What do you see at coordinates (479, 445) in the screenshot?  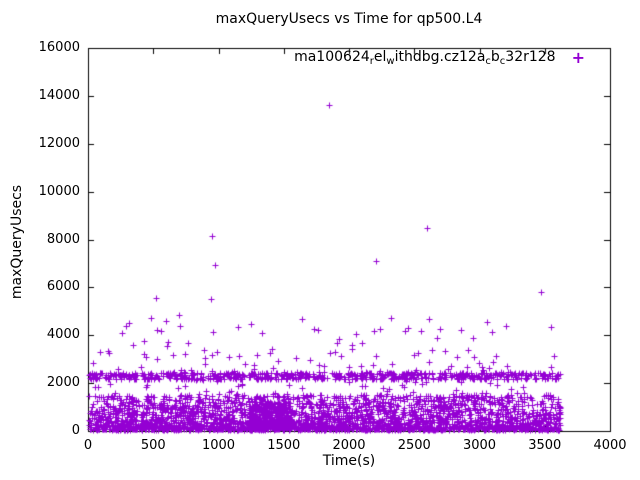 I see `x-tick-label: 3000` at bounding box center [479, 445].